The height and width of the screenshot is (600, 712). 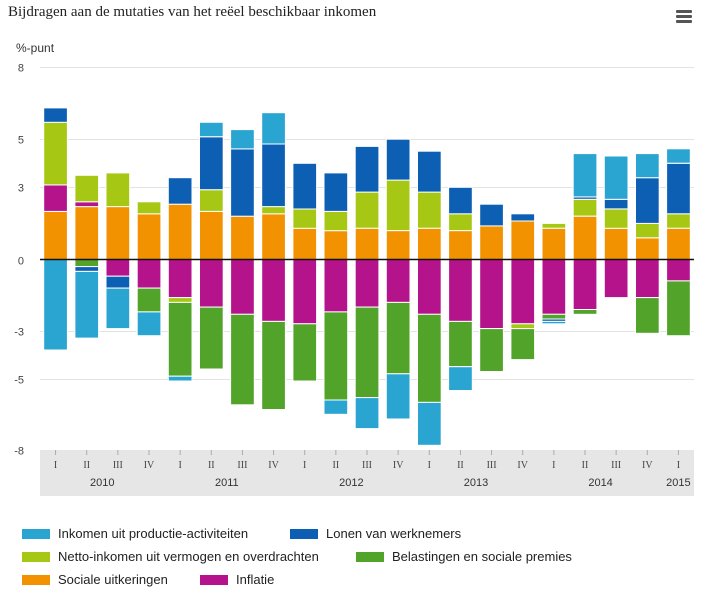 I want to click on hamburger-menu-icon, so click(x=684, y=17).